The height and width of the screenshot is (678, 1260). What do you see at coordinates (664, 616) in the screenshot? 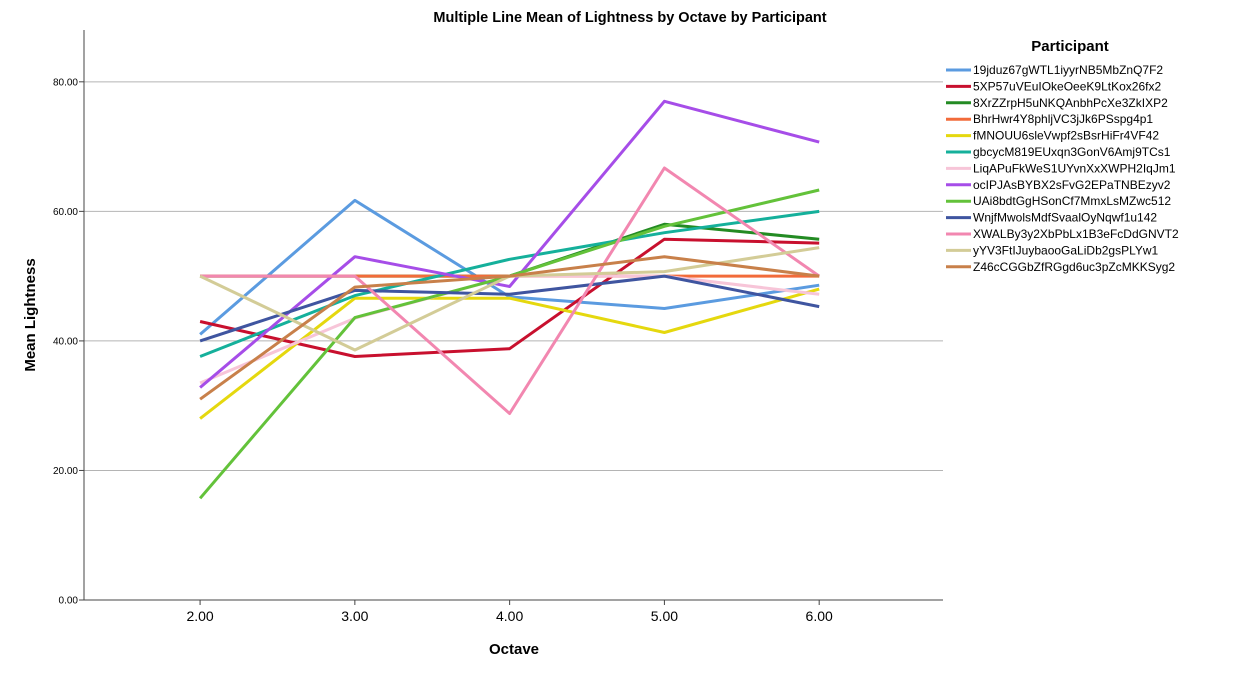
I see `x-tick-label: 5.00` at bounding box center [664, 616].